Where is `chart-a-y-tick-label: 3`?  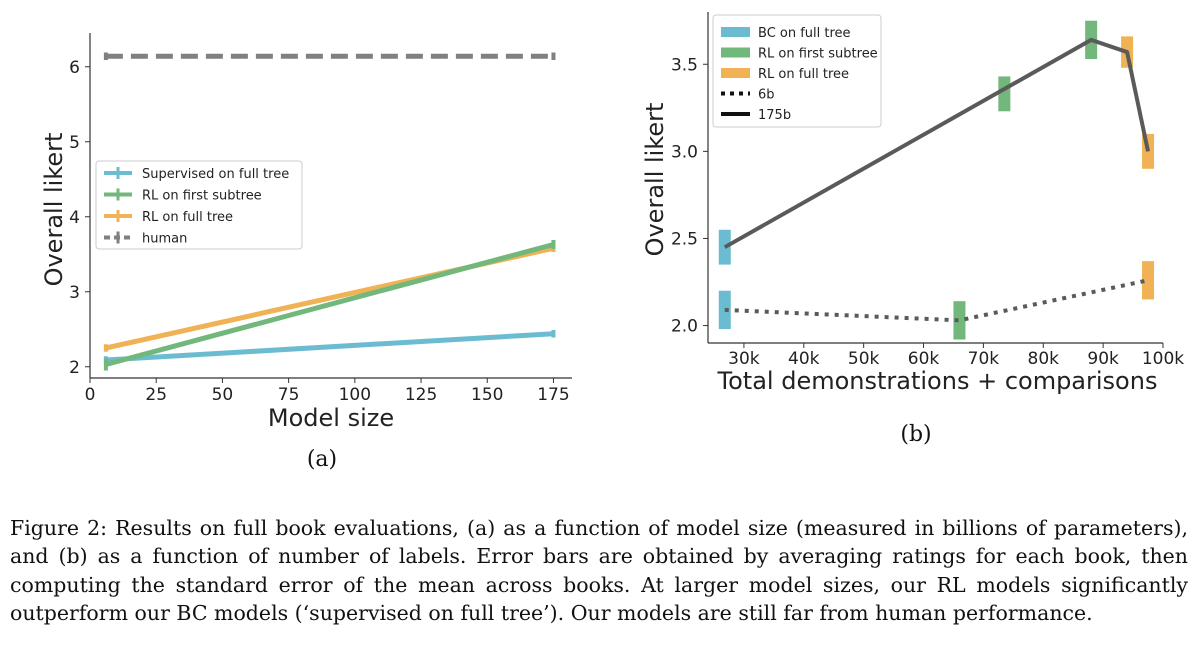
chart-a-y-tick-label: 3 is located at coordinates (74, 293).